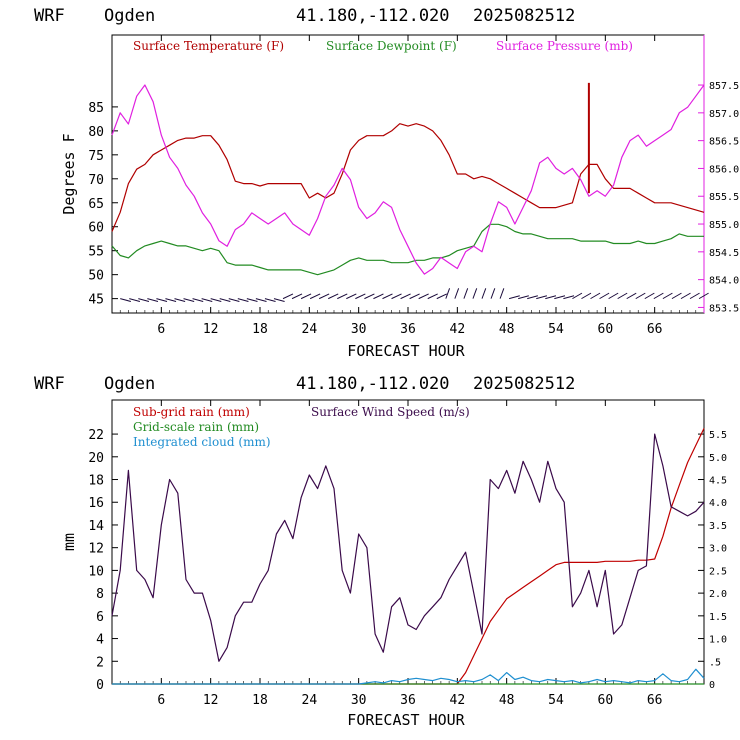  I want to click on y-tick-label: 70, so click(96, 180).